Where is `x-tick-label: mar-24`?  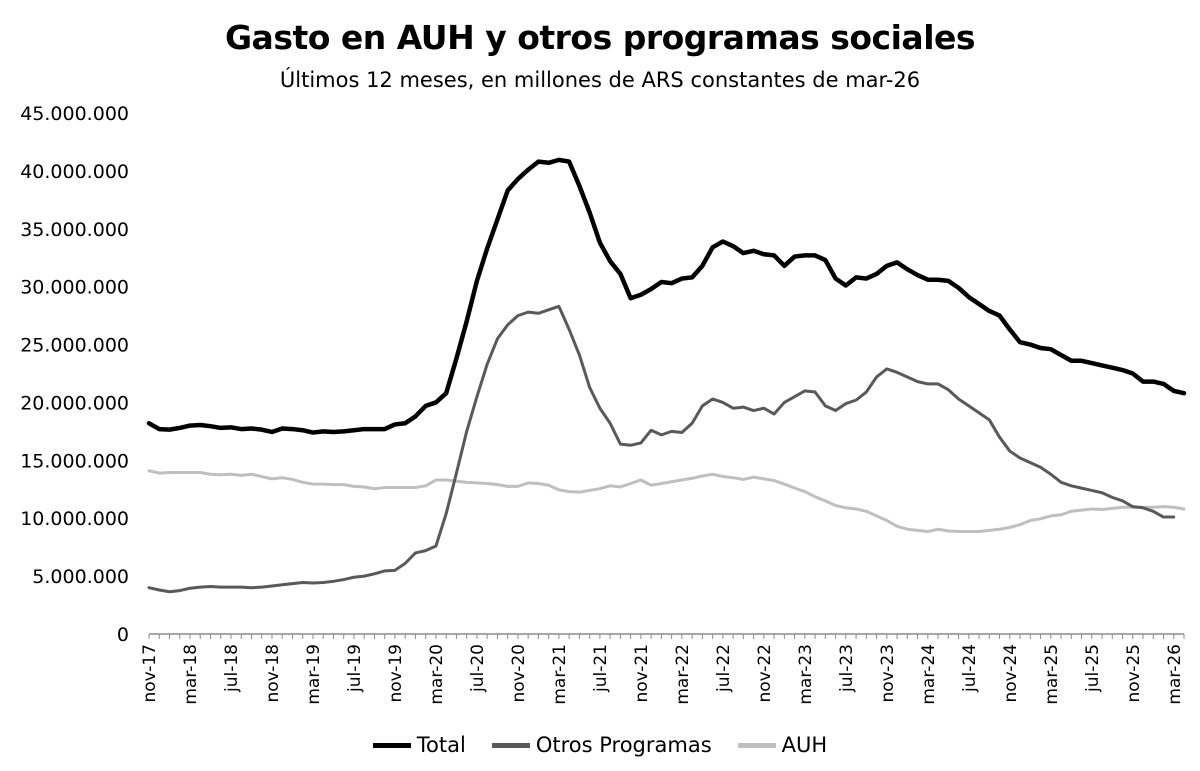 x-tick-label: mar-24 is located at coordinates (929, 674).